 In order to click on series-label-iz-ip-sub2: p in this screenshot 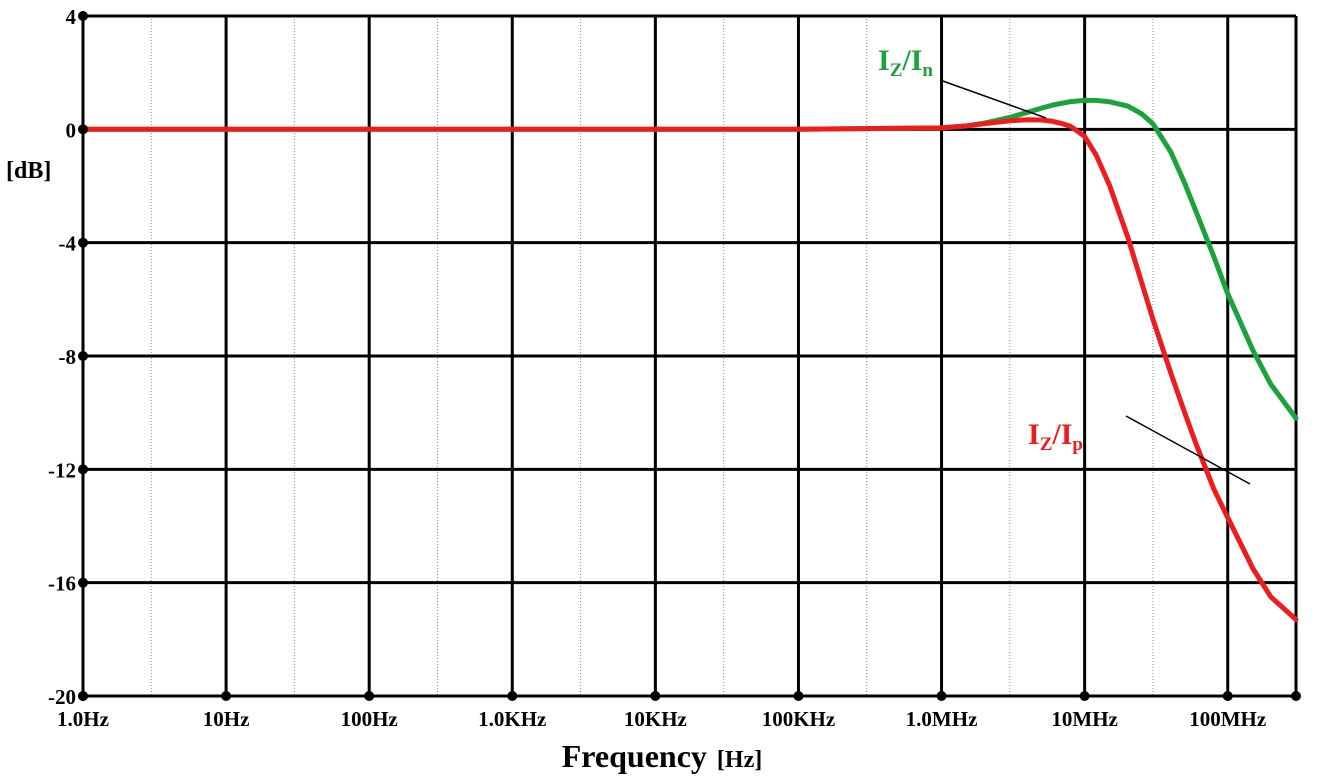, I will do `click(1077, 444)`.